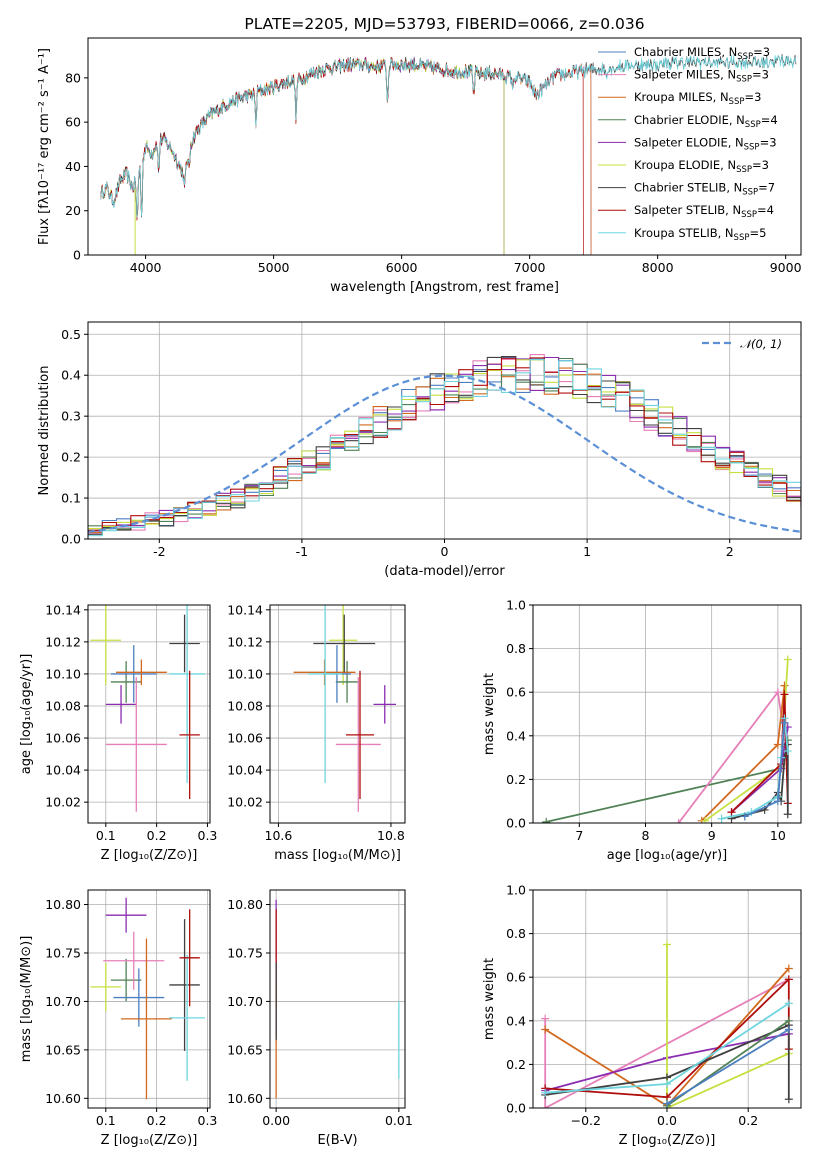  I want to click on y-tick-label: 10.60, so click(245, 1098).